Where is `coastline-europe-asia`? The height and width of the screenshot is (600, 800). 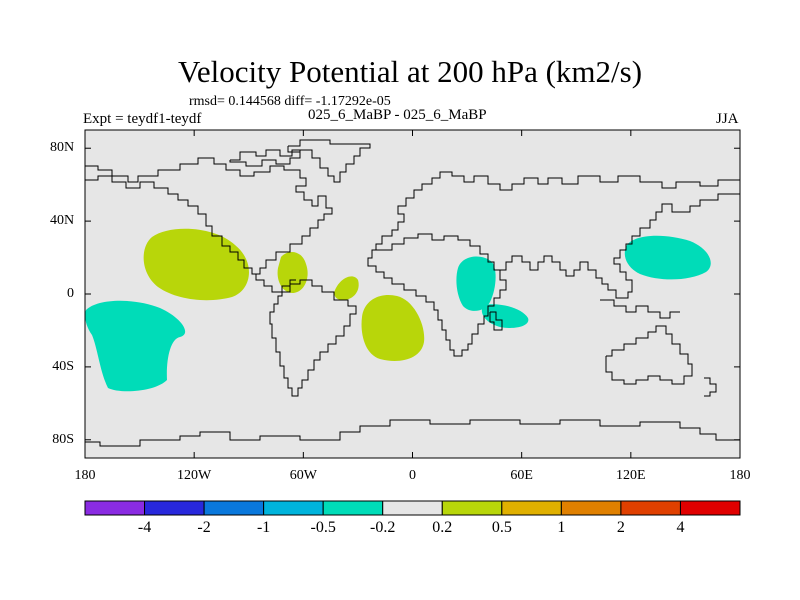
coastline-europe-asia is located at coordinates (557, 210).